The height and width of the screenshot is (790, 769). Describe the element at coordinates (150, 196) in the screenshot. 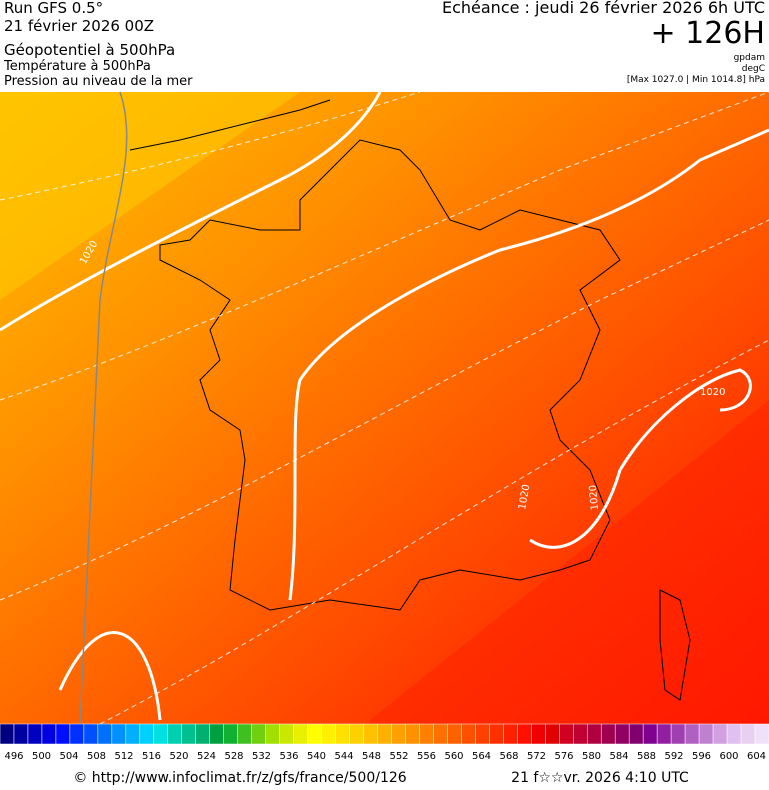

I see `cool-zone` at that location.